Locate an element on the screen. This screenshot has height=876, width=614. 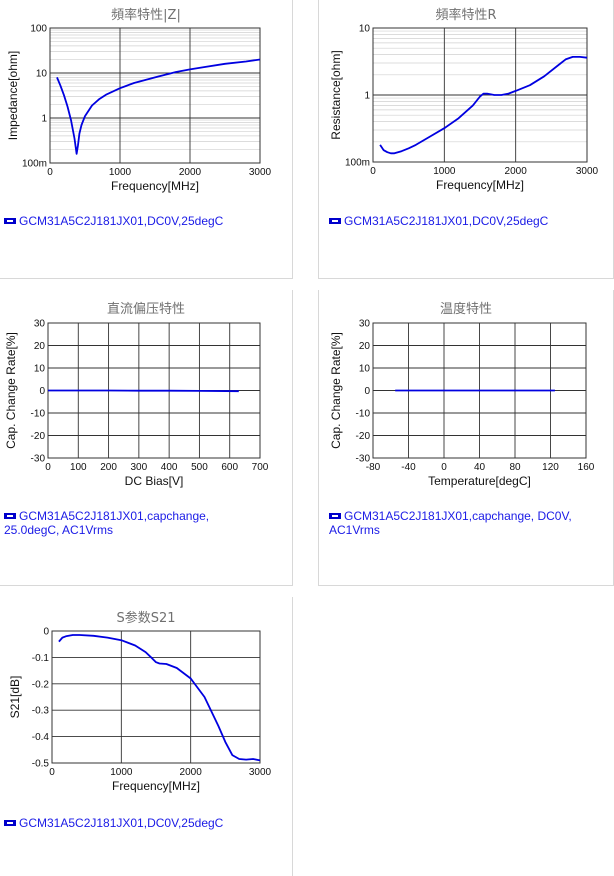
y-tick-label: -0.1 is located at coordinates (41, 658).